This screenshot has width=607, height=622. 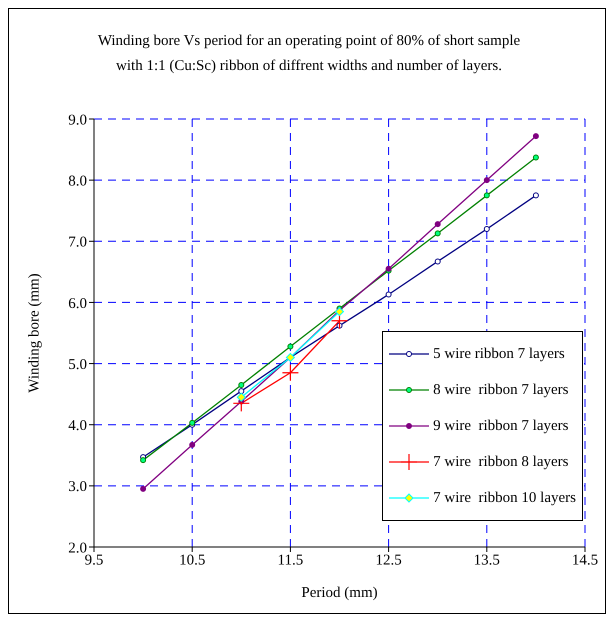 What do you see at coordinates (309, 54) in the screenshot?
I see `chart-title: Winding bore Vs period for an operating point of 80% of short sample with 1:1 (Cu:Sc) ribbon of diffrent widths and number of layers.` at bounding box center [309, 54].